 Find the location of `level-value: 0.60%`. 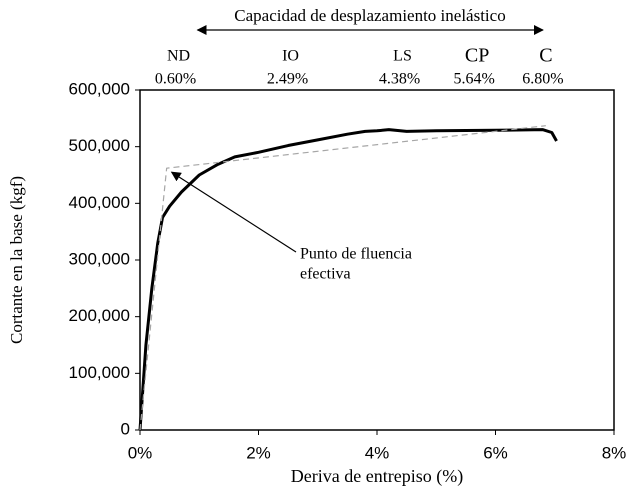

level-value: 0.60% is located at coordinates (175, 79).